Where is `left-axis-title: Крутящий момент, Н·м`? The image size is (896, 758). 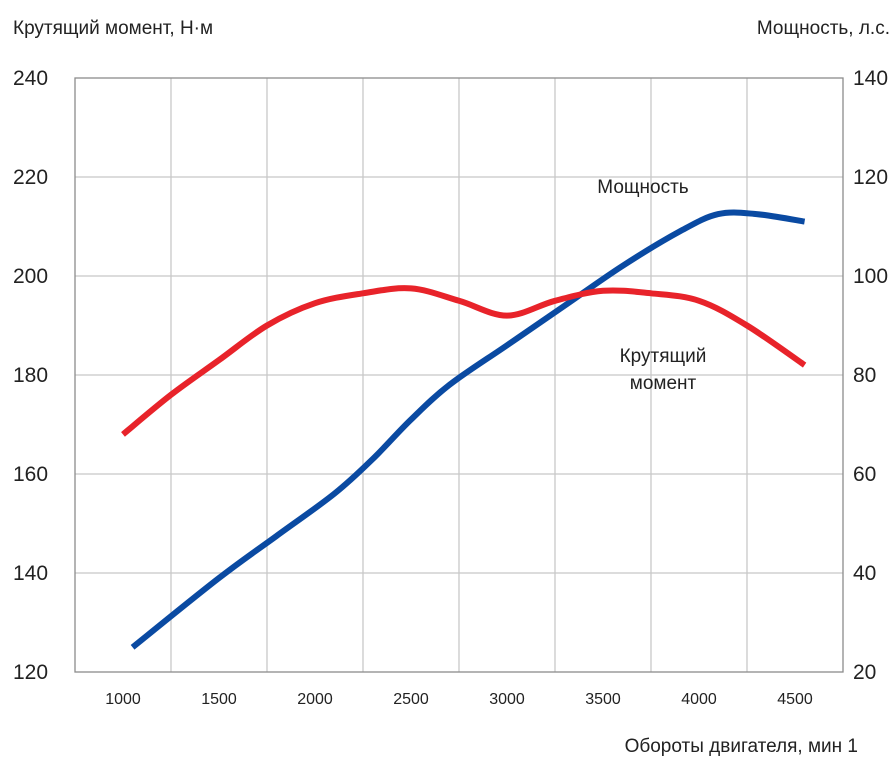
left-axis-title: Крутящий момент, Н·м is located at coordinates (113, 28).